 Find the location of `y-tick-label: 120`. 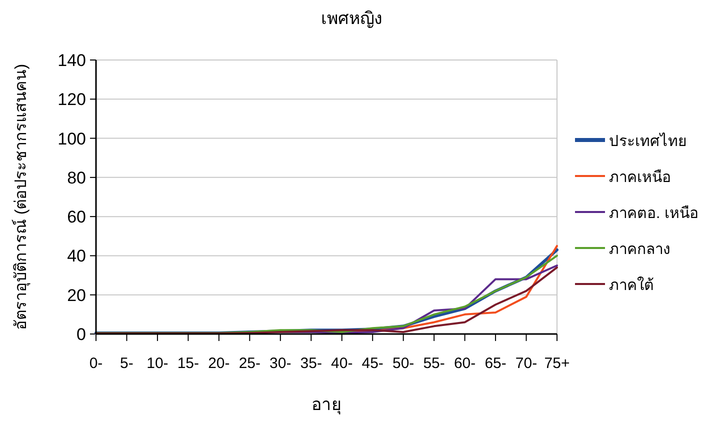

y-tick-label: 120 is located at coordinates (72, 100).